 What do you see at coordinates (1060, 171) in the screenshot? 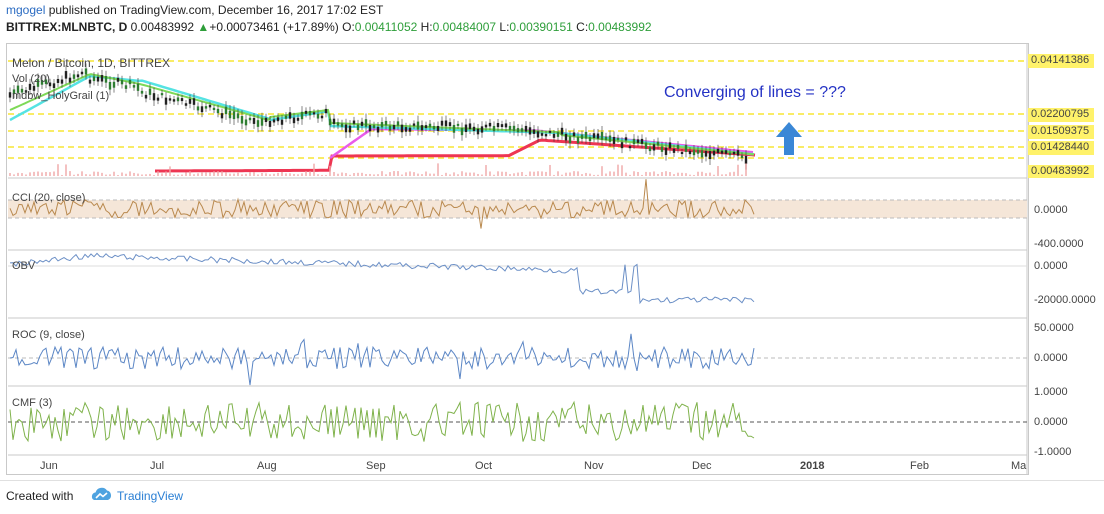
I see `price-label-current: 0.00483992` at bounding box center [1060, 171].